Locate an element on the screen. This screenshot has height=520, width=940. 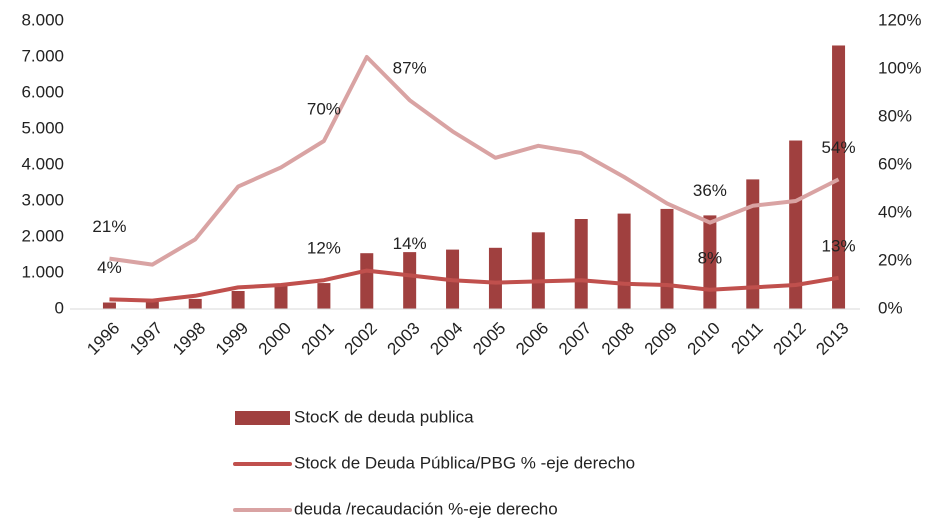
y2-tick-label: 100% is located at coordinates (899, 67).